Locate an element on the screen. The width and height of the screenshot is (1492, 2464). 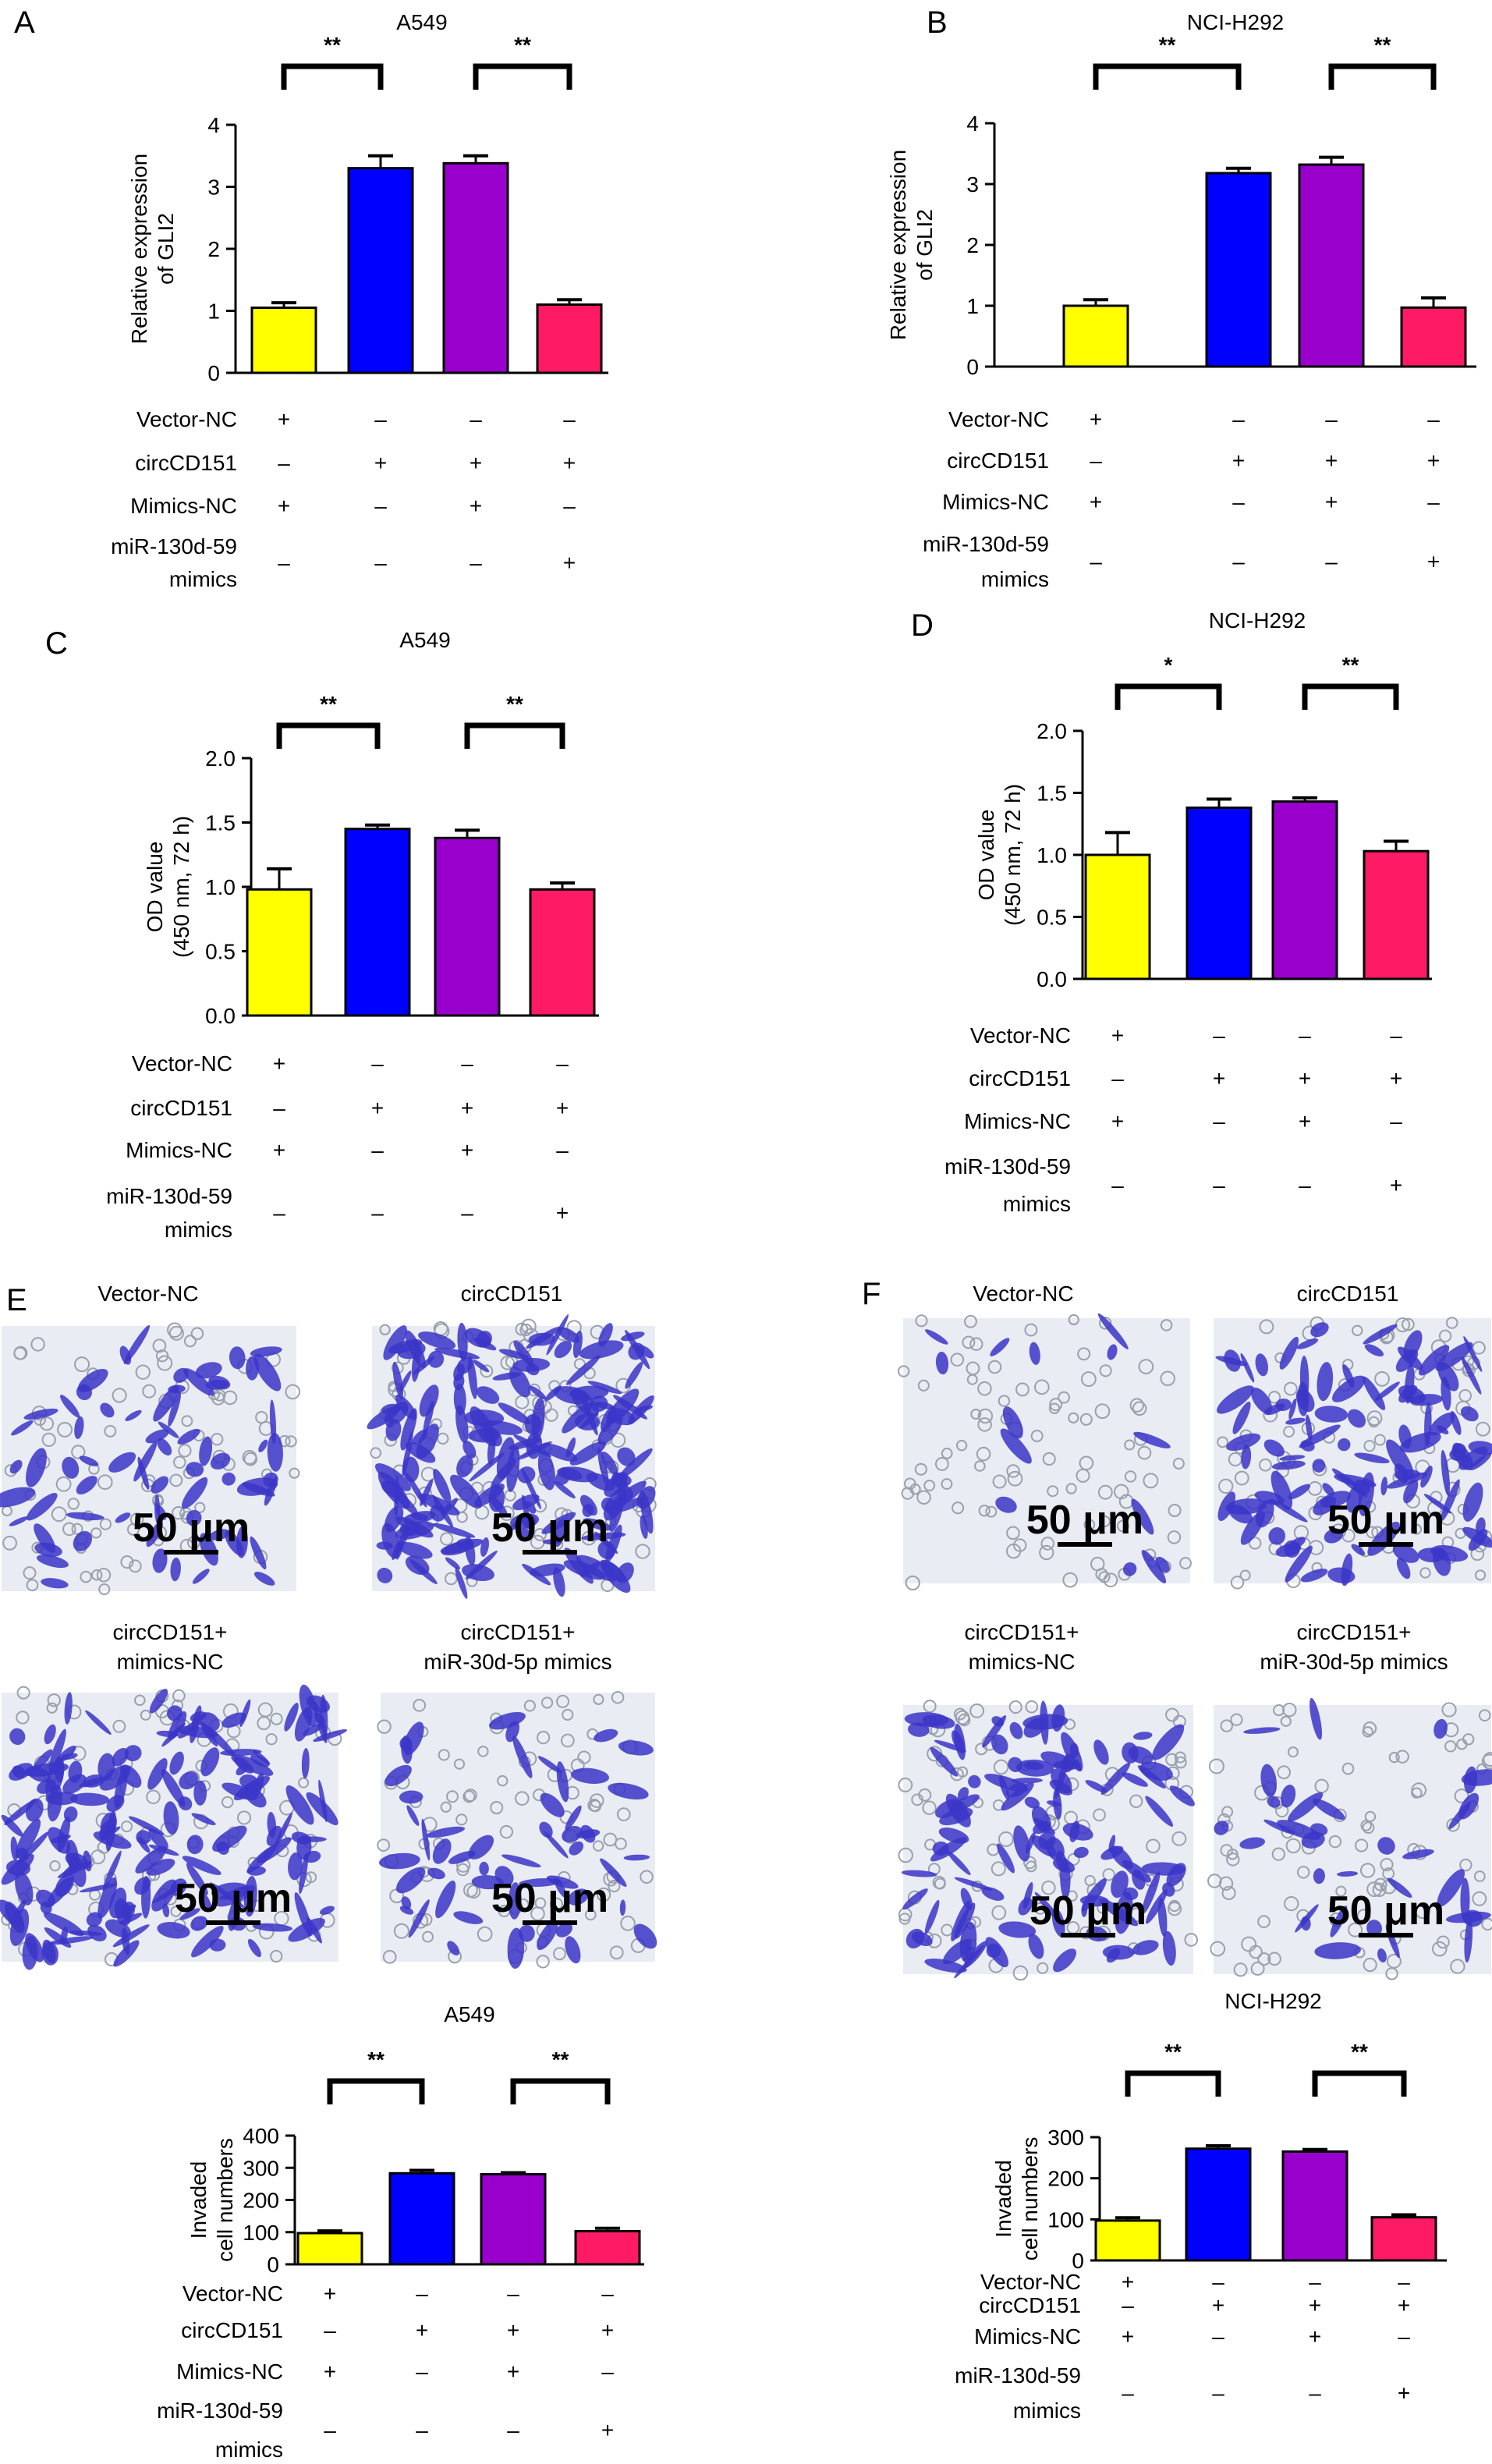
y-tick-label: 3 is located at coordinates (213, 187).